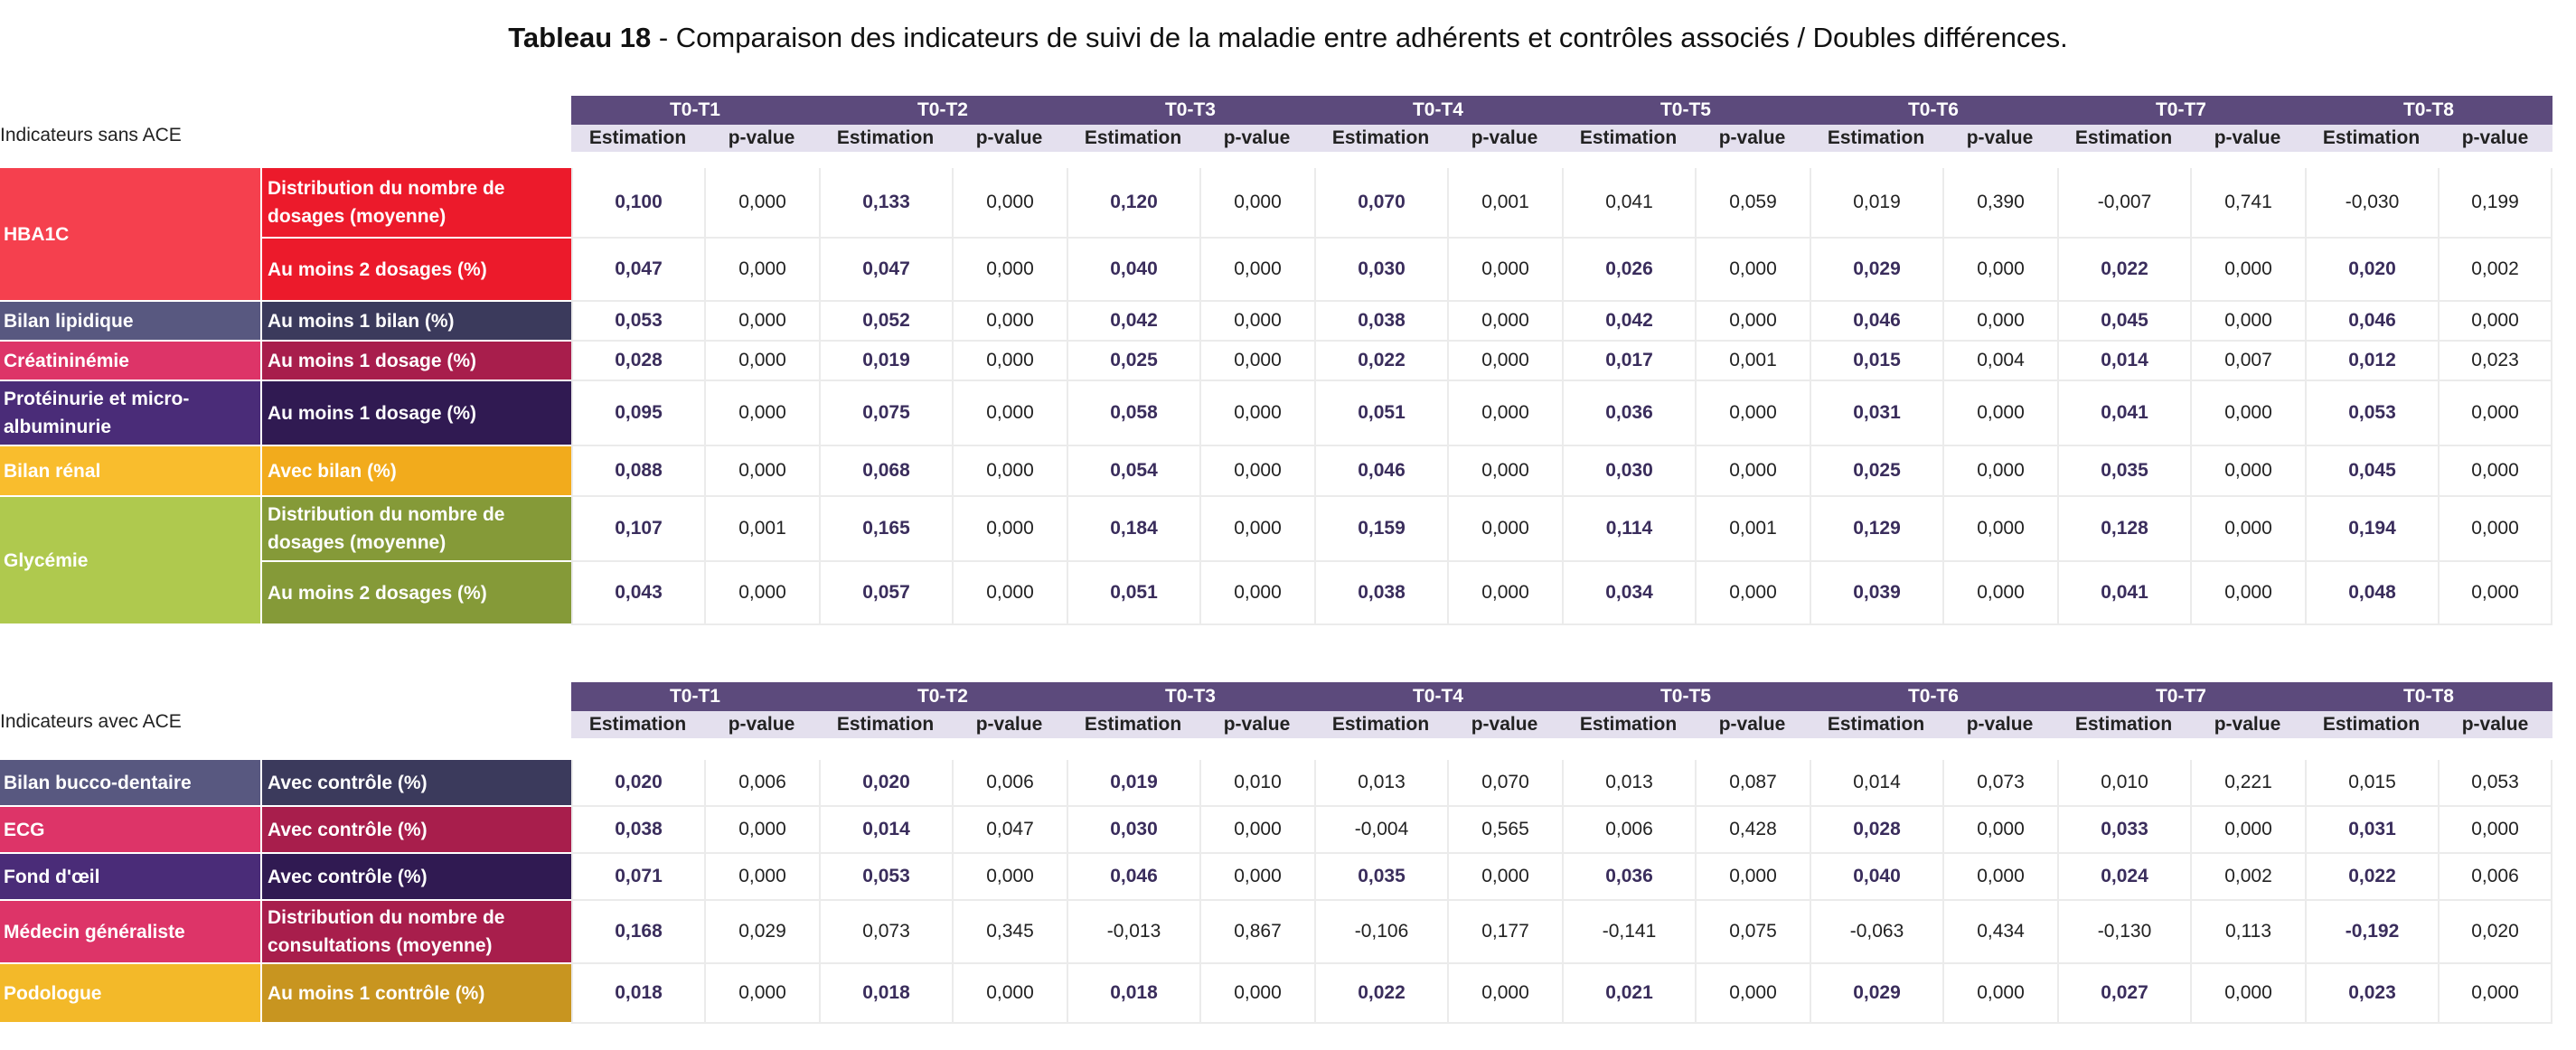 The width and height of the screenshot is (2576, 1050). What do you see at coordinates (2124, 784) in the screenshot?
I see `estimation-cell: 0,010` at bounding box center [2124, 784].